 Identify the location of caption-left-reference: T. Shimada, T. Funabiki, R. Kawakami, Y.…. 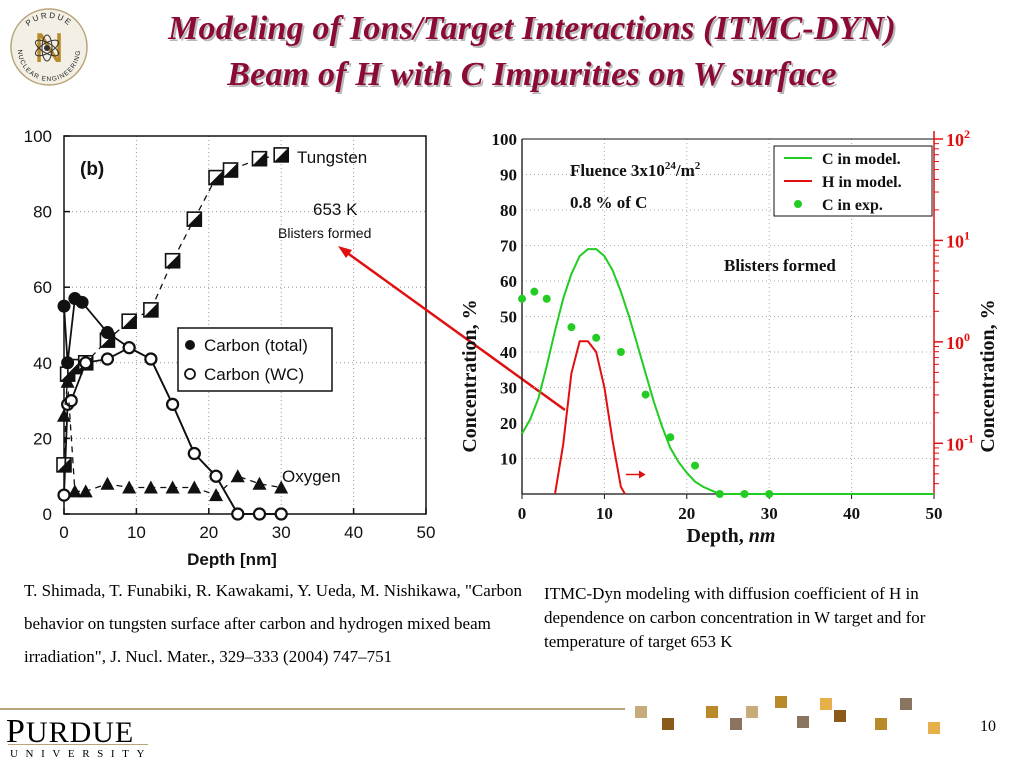
(273, 623).